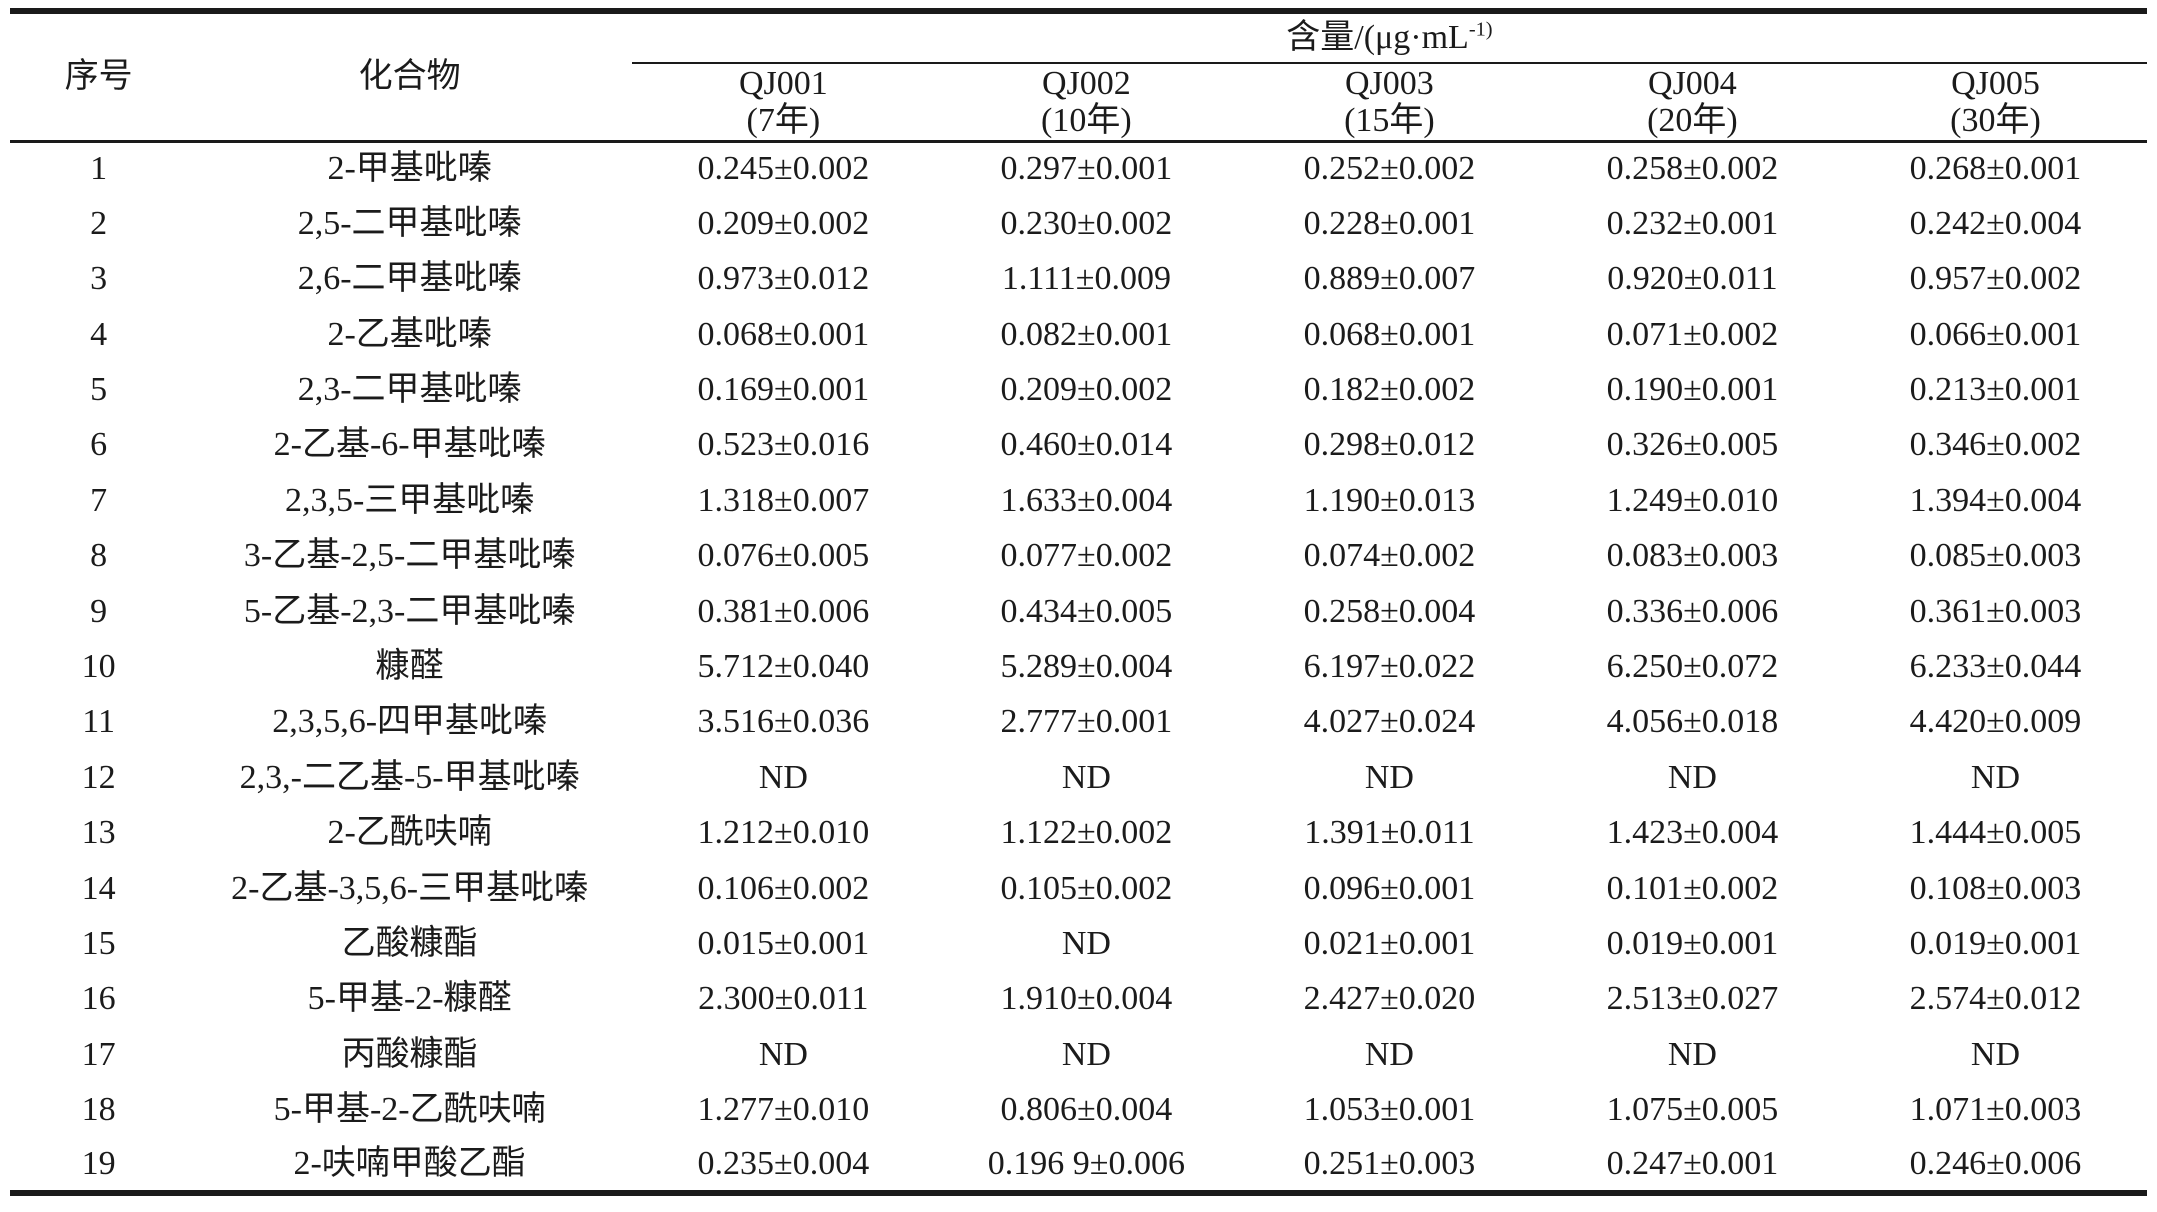  Describe the element at coordinates (410, 722) in the screenshot. I see `compound-cell: 2,3,5,6-四甲基吡嗪` at that location.